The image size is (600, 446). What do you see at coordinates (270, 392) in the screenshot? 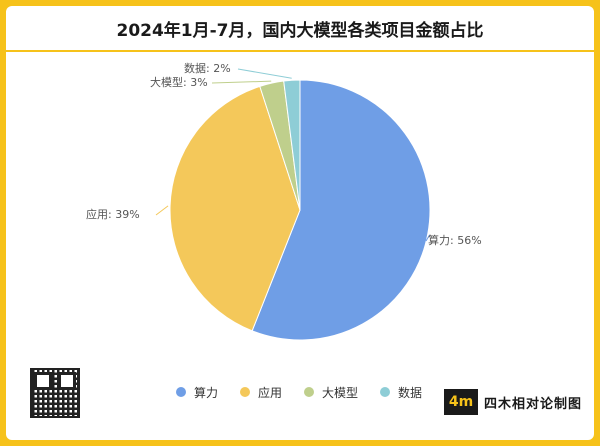
I see `legend-label: 应用` at bounding box center [270, 392].